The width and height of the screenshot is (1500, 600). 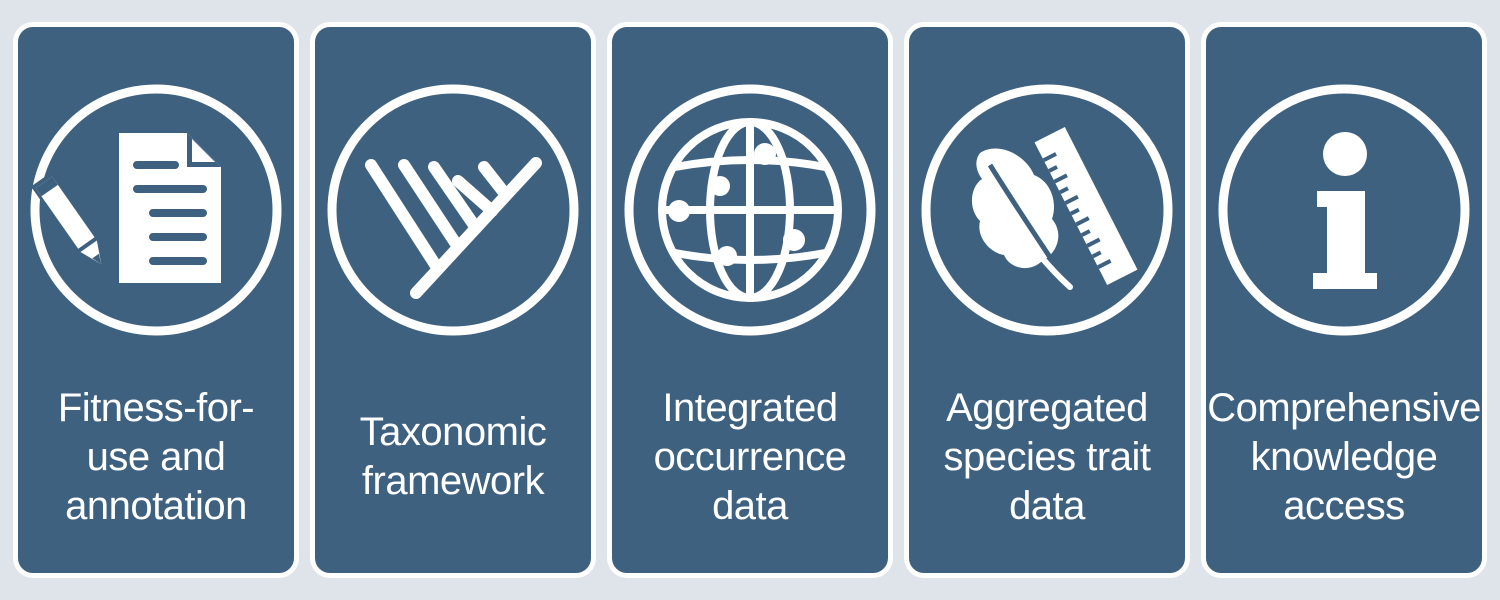 I want to click on card-label: Integrated occurrence data, so click(x=750, y=457).